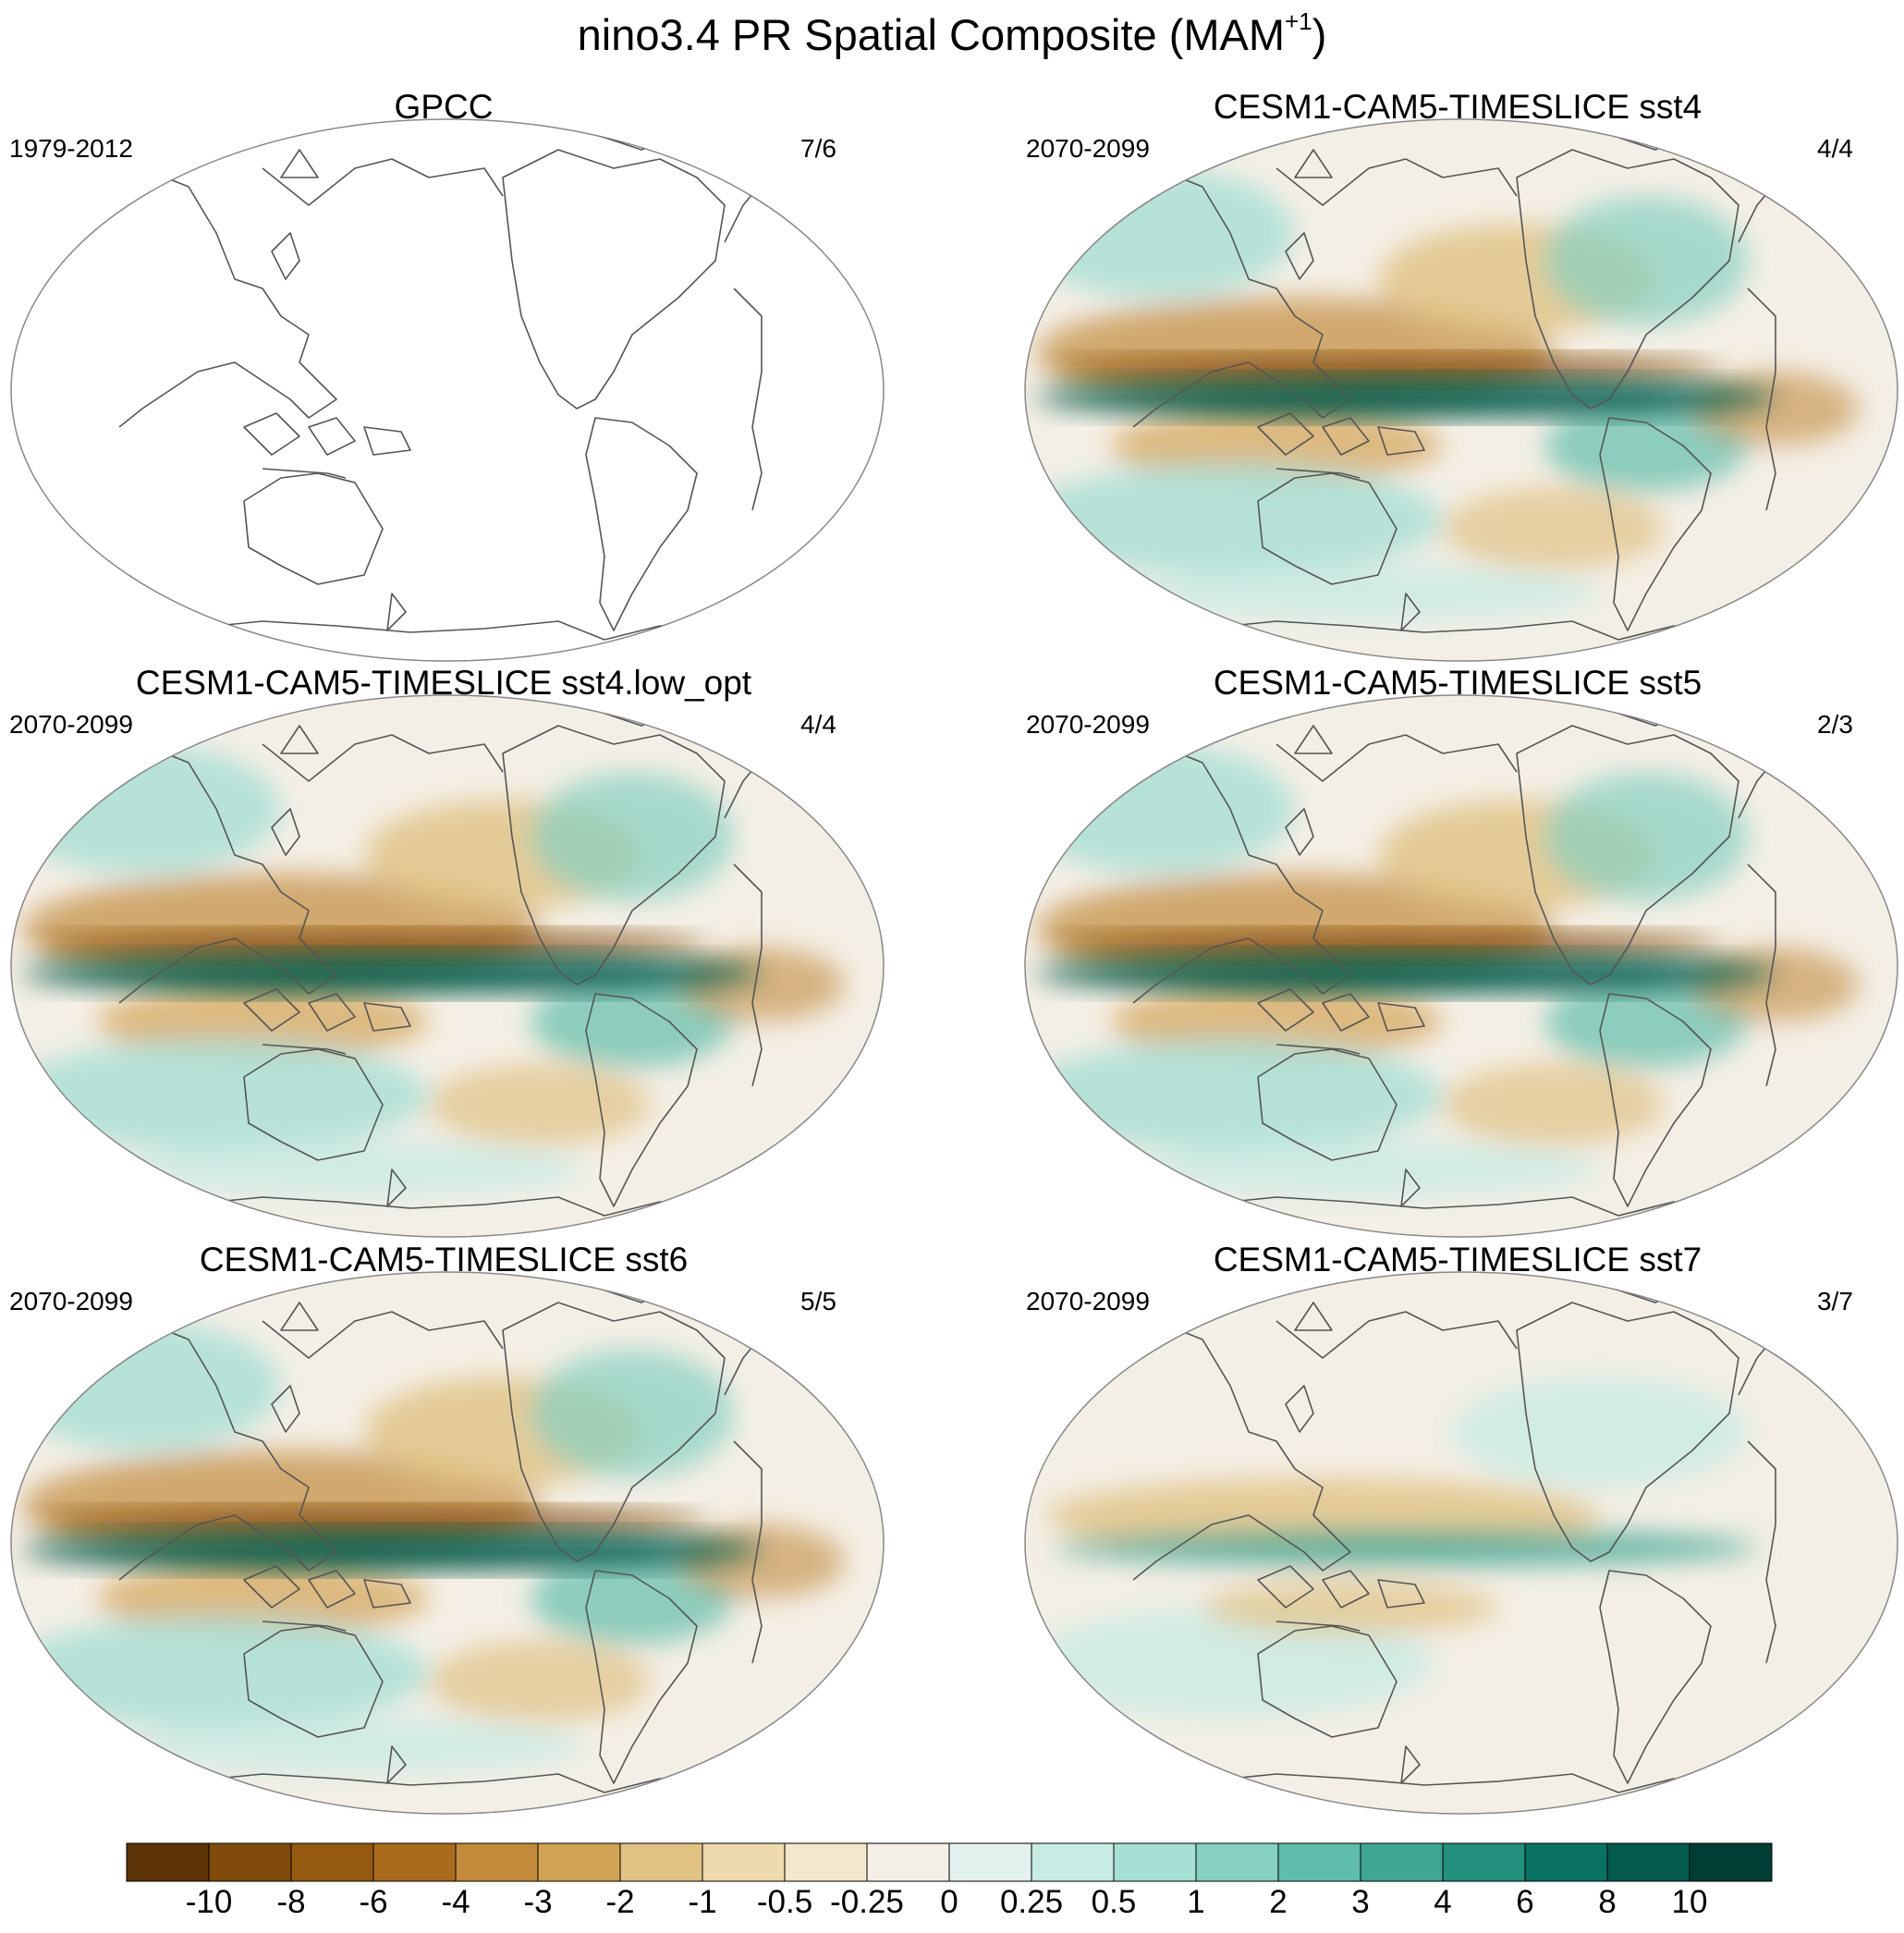 The image size is (1904, 1933). What do you see at coordinates (1835, 724) in the screenshot?
I see `panel-count-sst5: 2/3` at bounding box center [1835, 724].